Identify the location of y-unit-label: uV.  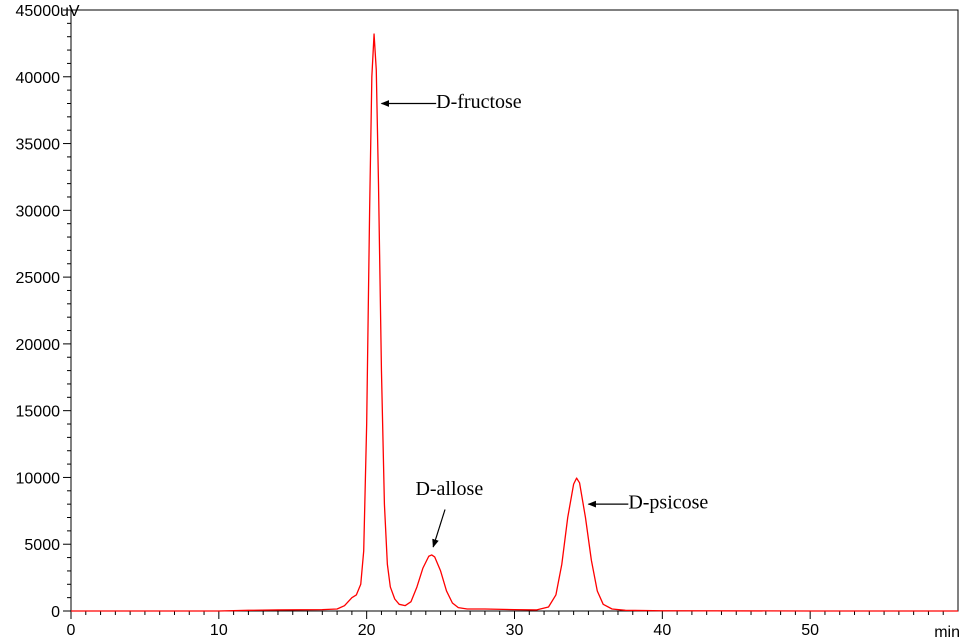
(70, 11).